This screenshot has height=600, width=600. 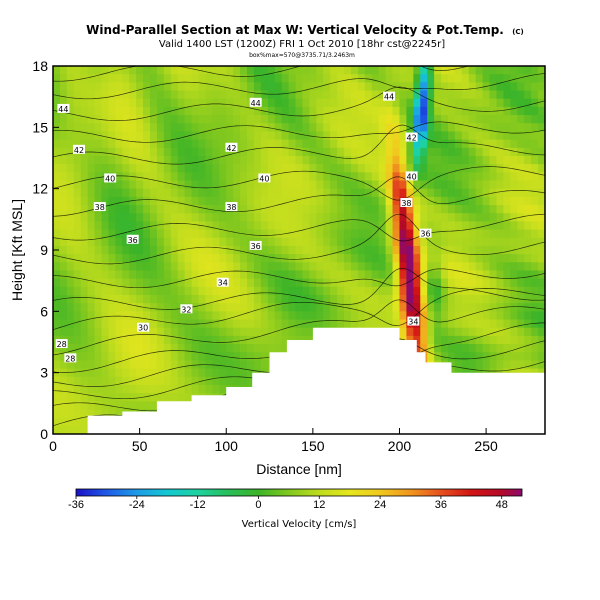 I want to click on contour-label-background, so click(x=78, y=149).